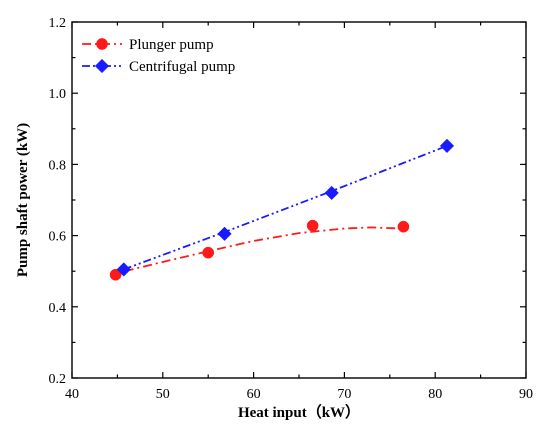 The image size is (550, 433). What do you see at coordinates (526, 394) in the screenshot?
I see `x-tick-label: 90` at bounding box center [526, 394].